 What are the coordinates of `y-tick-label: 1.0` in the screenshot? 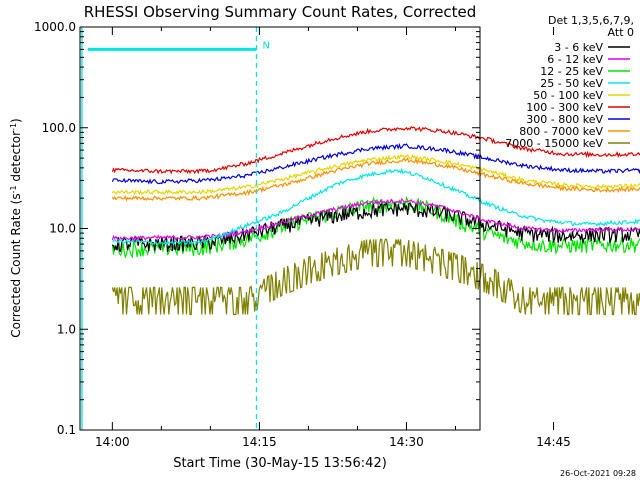 It's located at (66, 329).